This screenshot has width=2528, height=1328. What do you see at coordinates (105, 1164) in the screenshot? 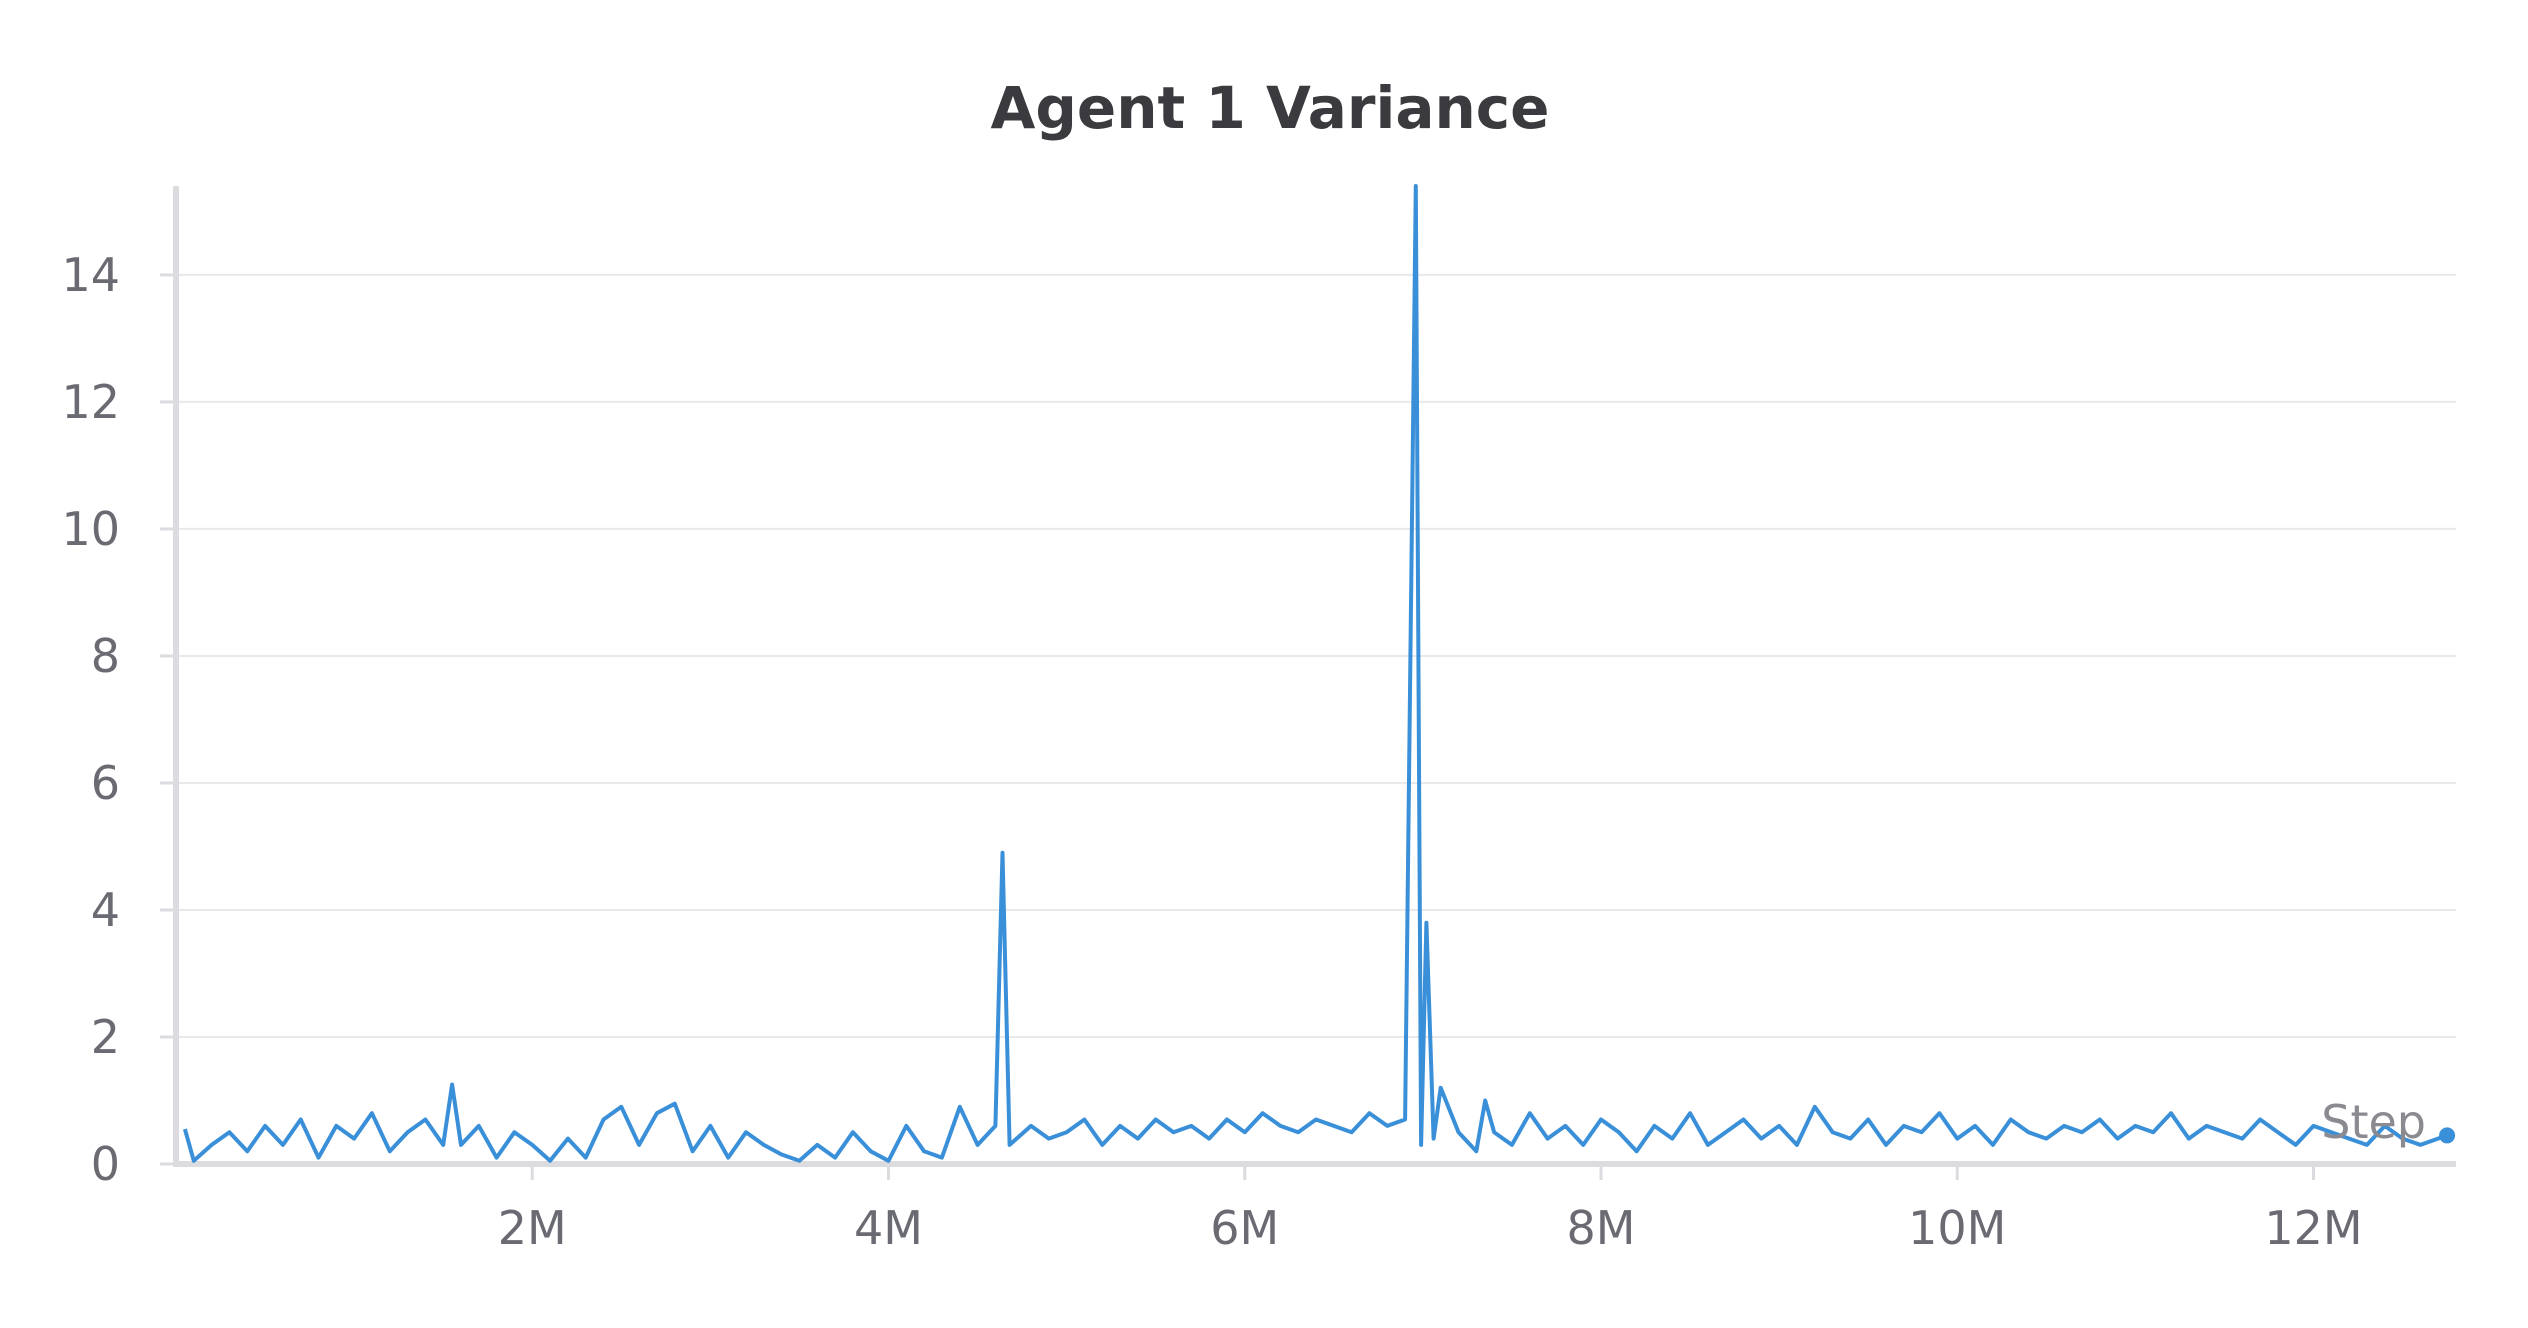
I see `y-tick-label: 0` at bounding box center [105, 1164].